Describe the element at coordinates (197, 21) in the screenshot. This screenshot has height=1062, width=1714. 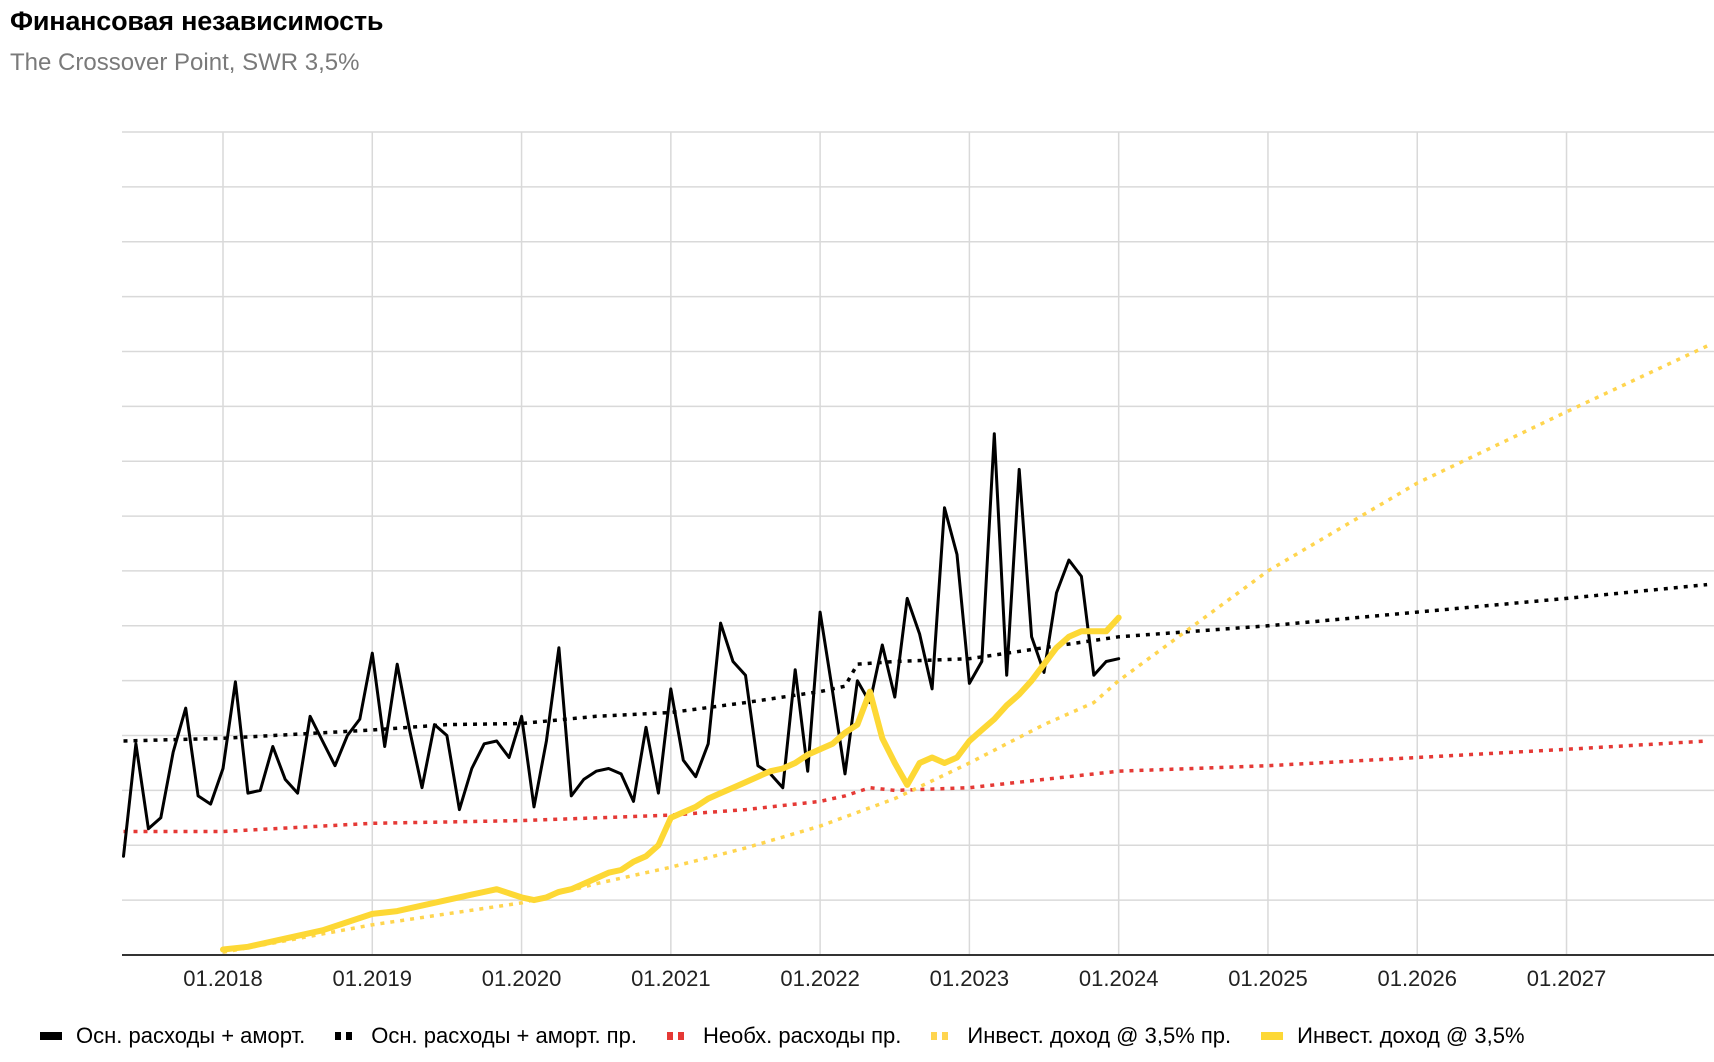
I see `chart-title: Финансовая независимость` at that location.